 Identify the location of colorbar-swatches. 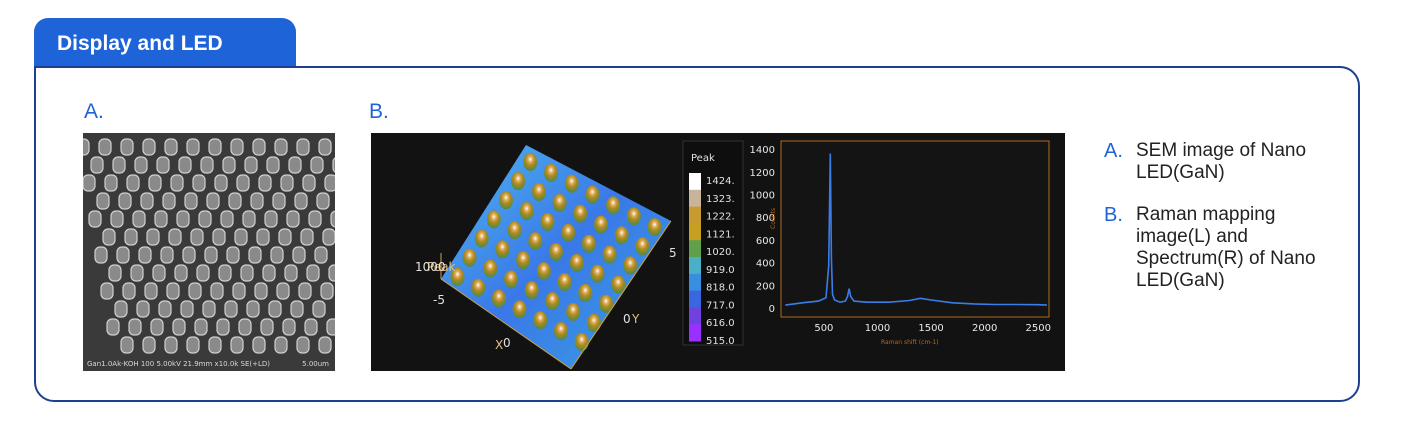
(695, 257).